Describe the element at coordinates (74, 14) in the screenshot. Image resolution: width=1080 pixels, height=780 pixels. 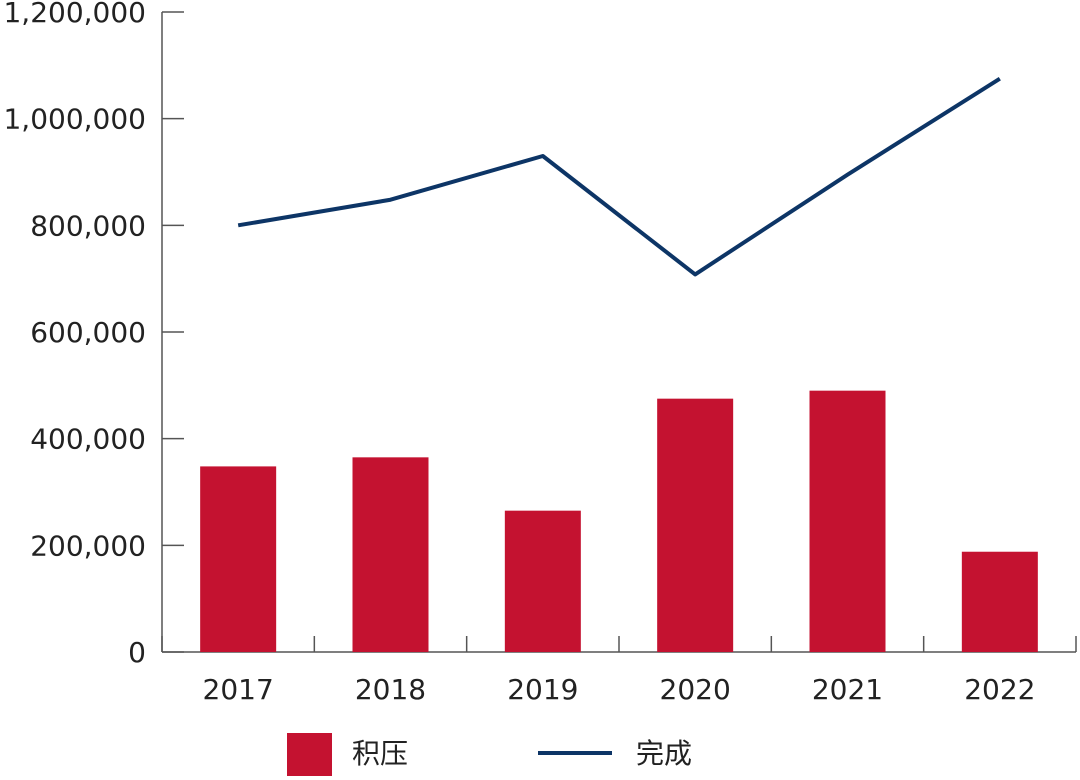
I see `y-tick-label: 1,200,000` at that location.